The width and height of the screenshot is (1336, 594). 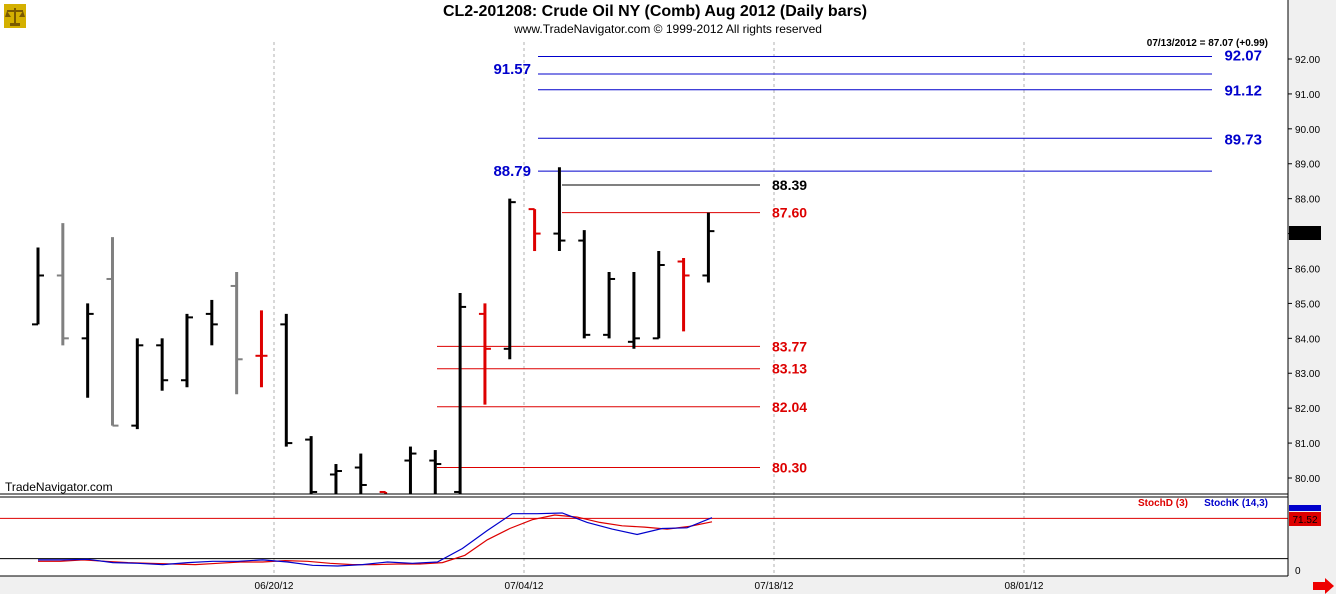 What do you see at coordinates (1307, 60) in the screenshot?
I see `price-tick-label: 92.00` at bounding box center [1307, 60].